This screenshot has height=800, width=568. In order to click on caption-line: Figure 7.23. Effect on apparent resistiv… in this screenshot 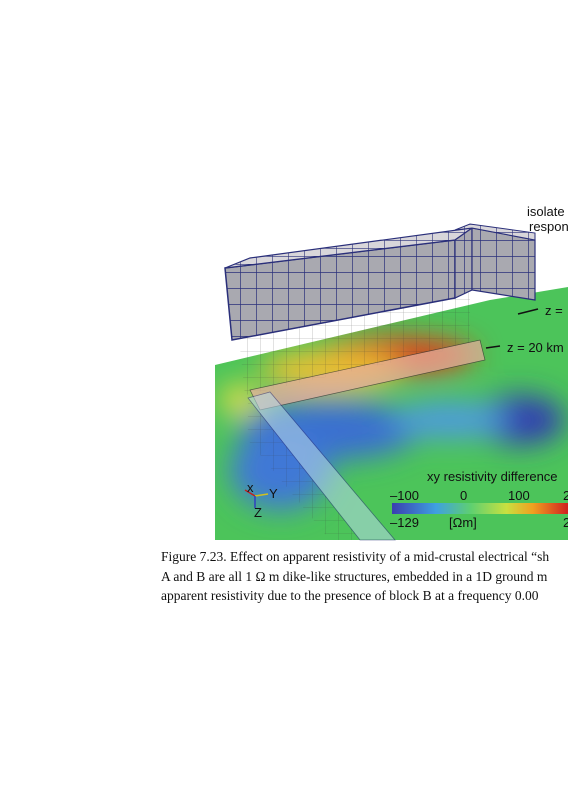, I will do `click(355, 556)`.